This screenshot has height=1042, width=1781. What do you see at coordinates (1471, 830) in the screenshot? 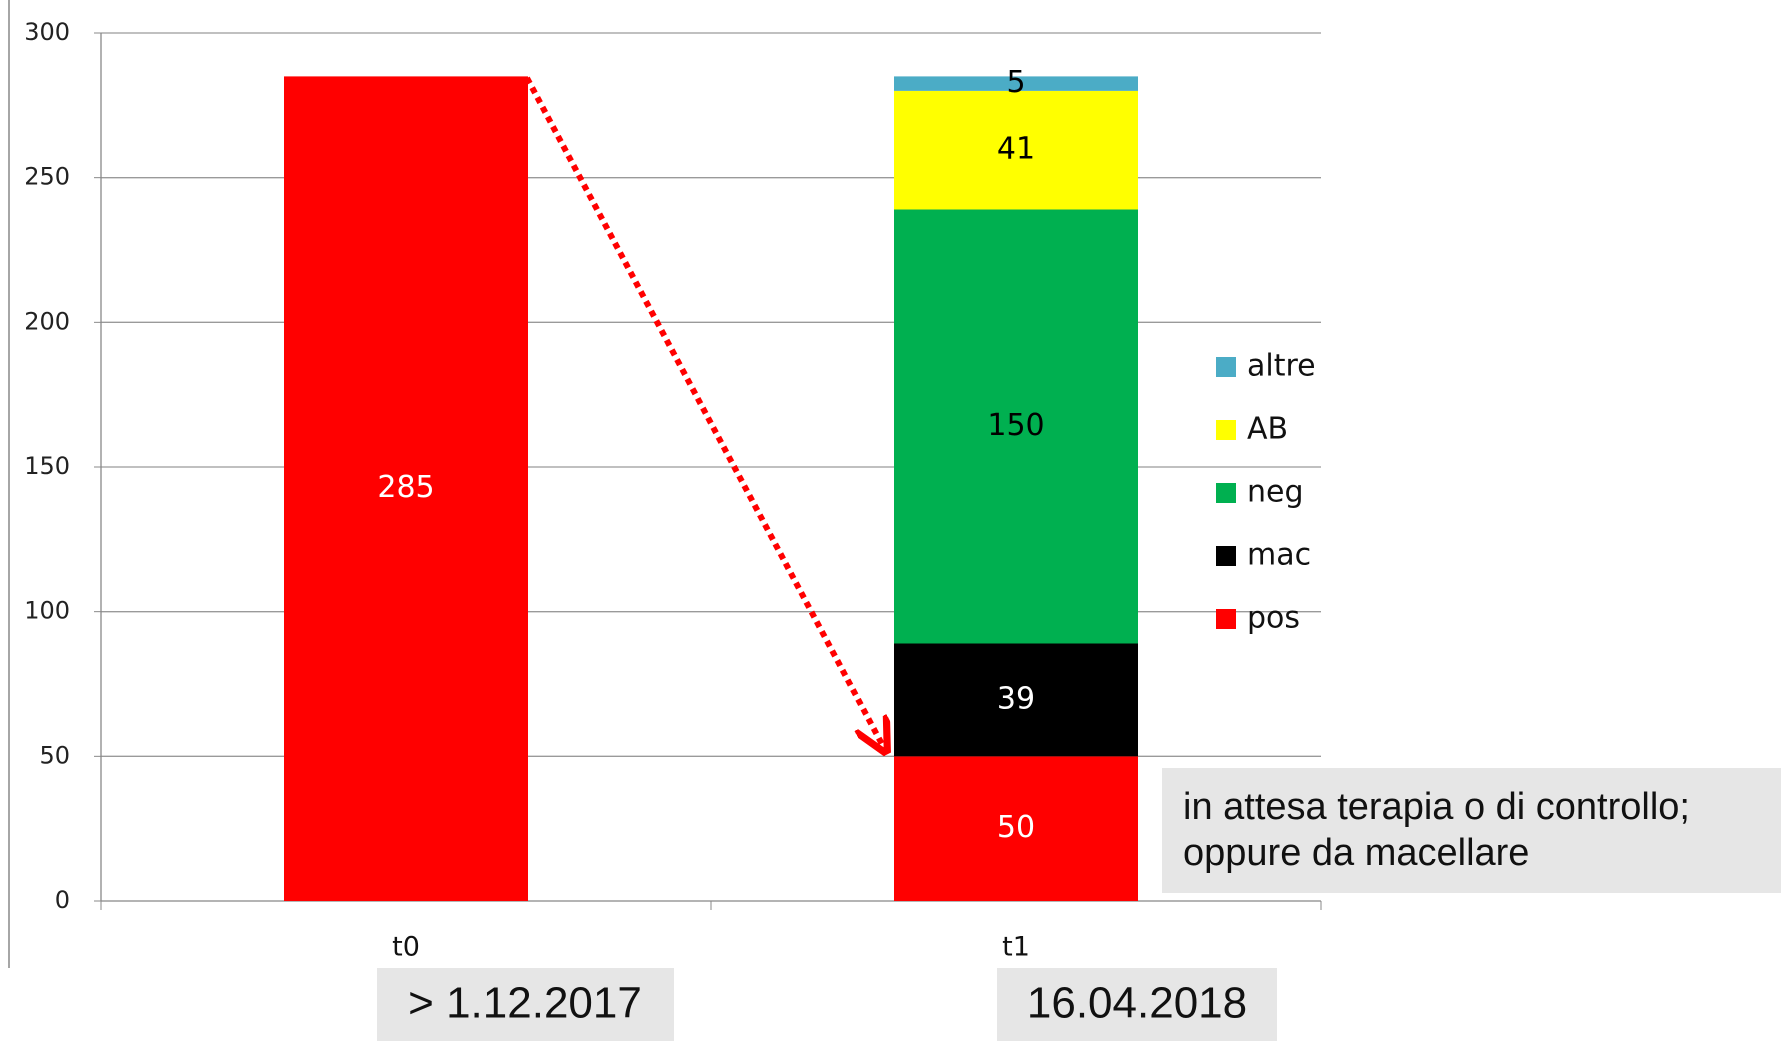
I see `note-box` at bounding box center [1471, 830].